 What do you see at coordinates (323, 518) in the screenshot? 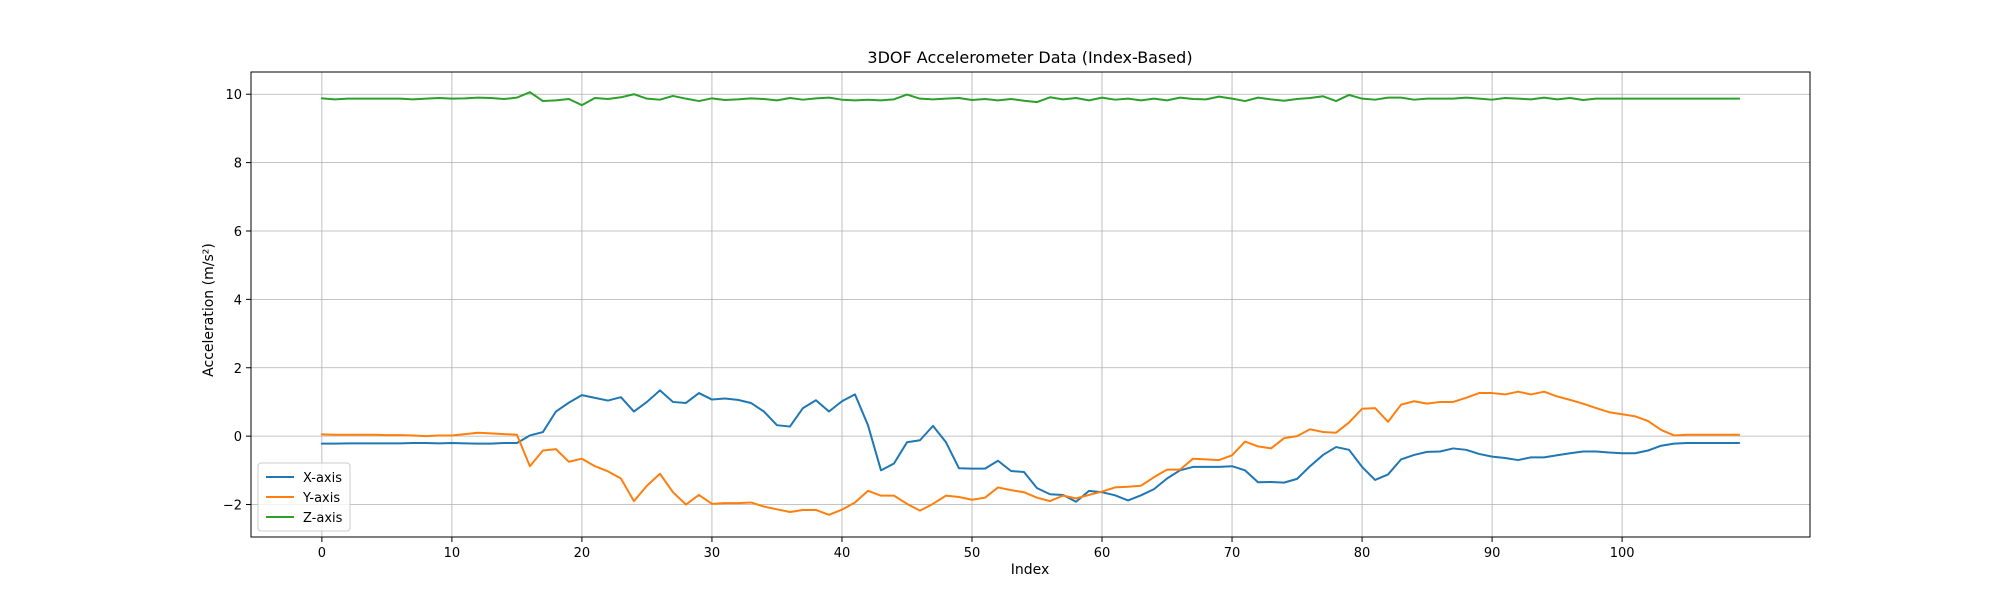
I see `legend-label: Z-axis` at bounding box center [323, 518].